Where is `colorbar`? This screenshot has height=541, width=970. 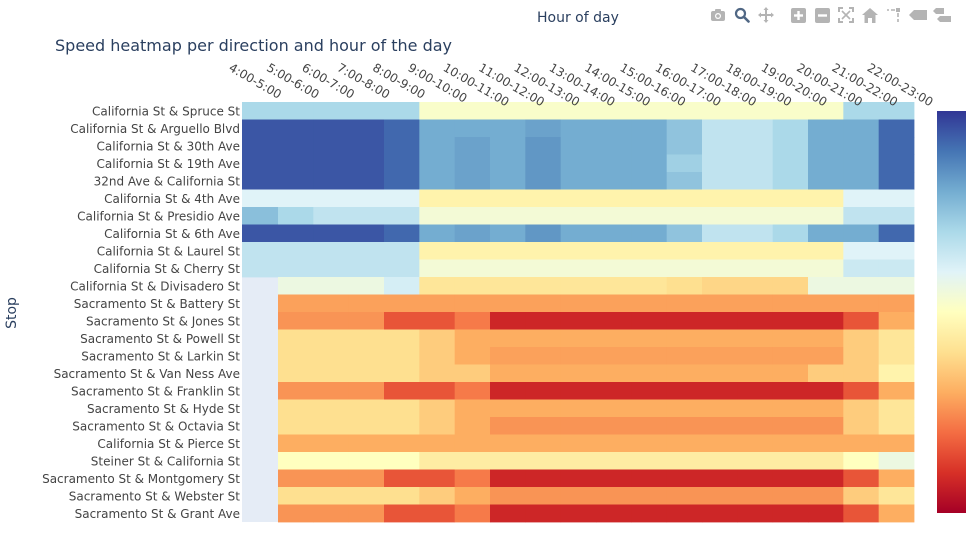 colorbar is located at coordinates (951, 312).